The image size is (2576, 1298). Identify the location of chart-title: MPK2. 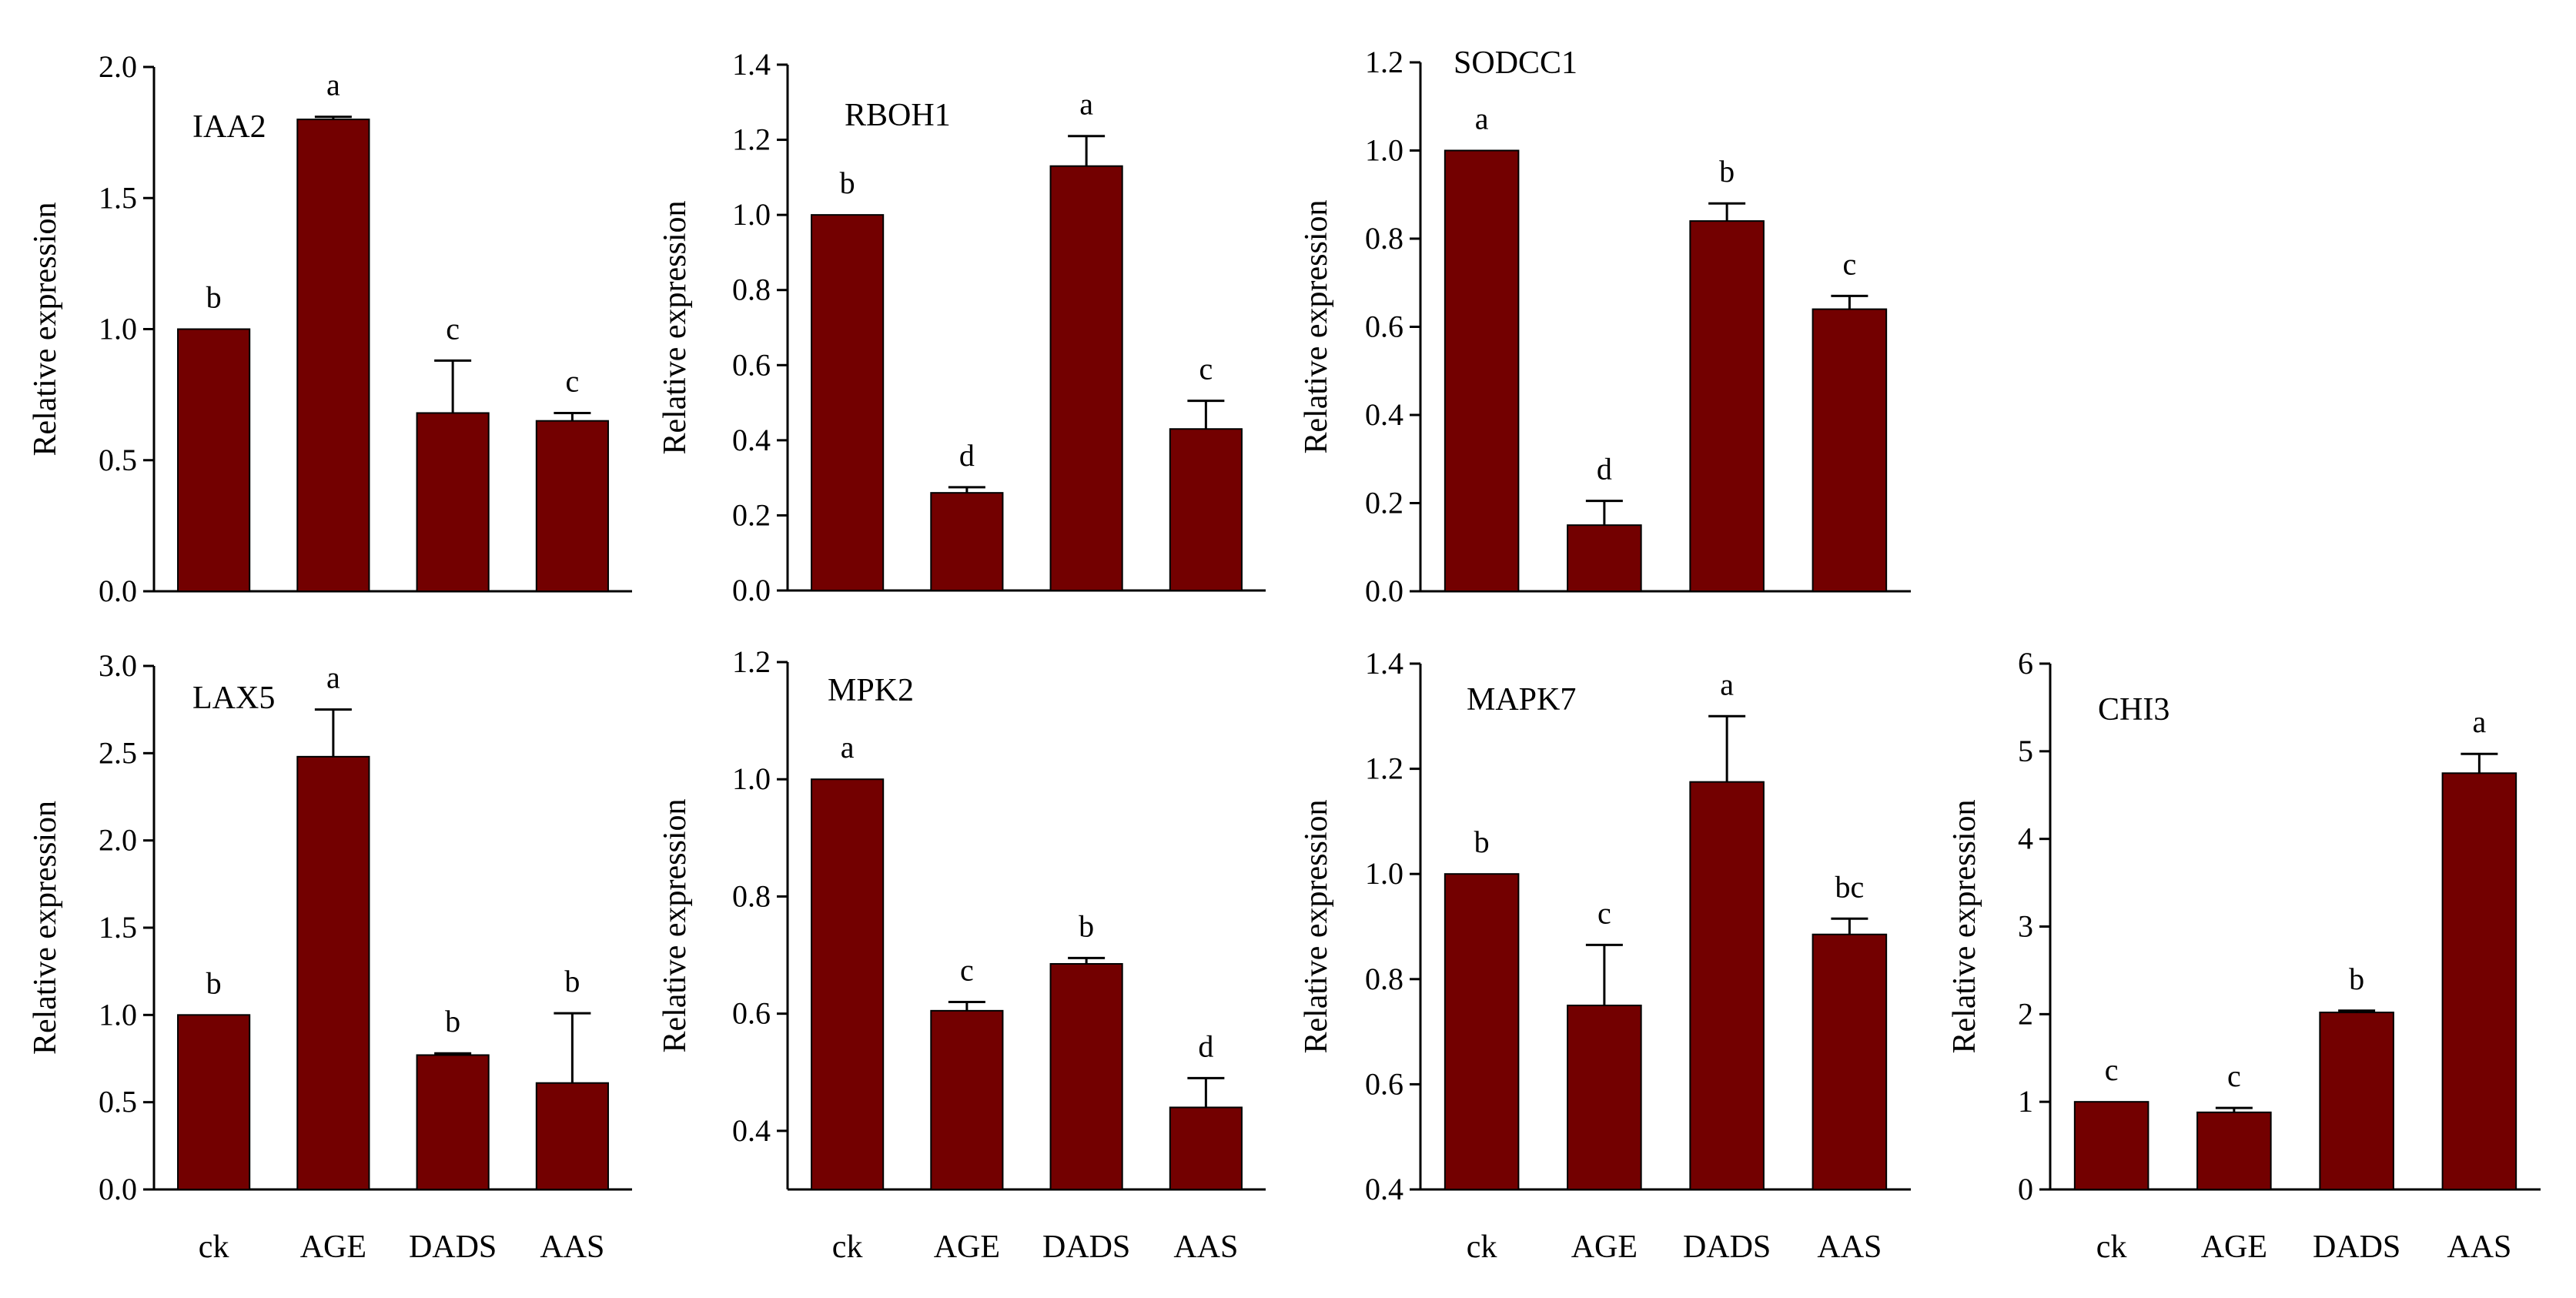
(871, 690).